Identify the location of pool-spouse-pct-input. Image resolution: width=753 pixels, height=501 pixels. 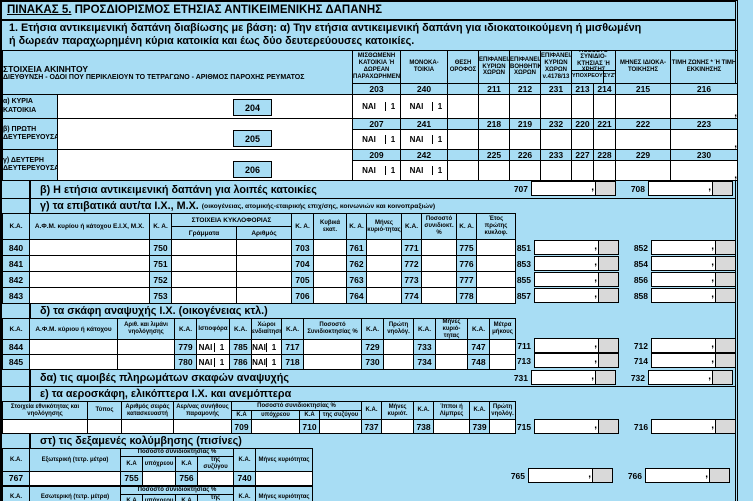
(215, 478).